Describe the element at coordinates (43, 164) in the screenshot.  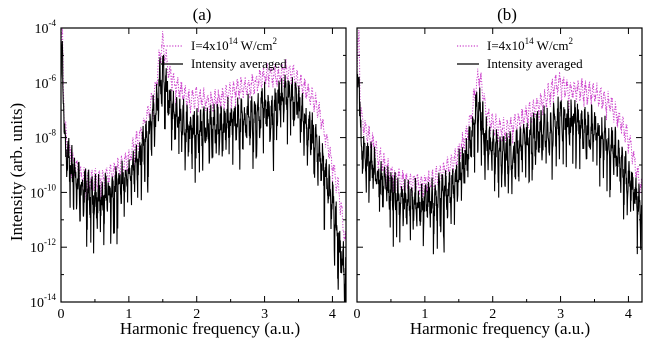
I see `panel-a-y-tick-labels: 10⁻¹⁴ 10⁻¹² 10⁻¹⁰ 10⁻⁸ 10⁻⁶ 10⁻⁴` at that location.